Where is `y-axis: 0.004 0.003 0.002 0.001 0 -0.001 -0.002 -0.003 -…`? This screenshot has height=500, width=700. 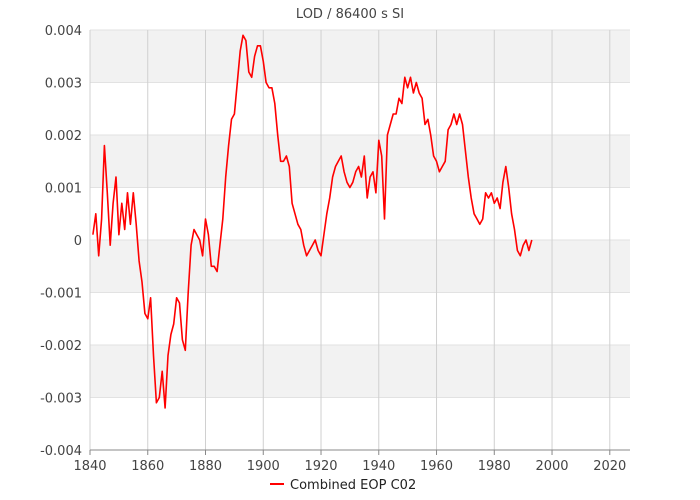 y-axis: 0.004 0.003 0.002 0.001 0 -0.001 -0.002 -0.003 -… is located at coordinates (61, 241).